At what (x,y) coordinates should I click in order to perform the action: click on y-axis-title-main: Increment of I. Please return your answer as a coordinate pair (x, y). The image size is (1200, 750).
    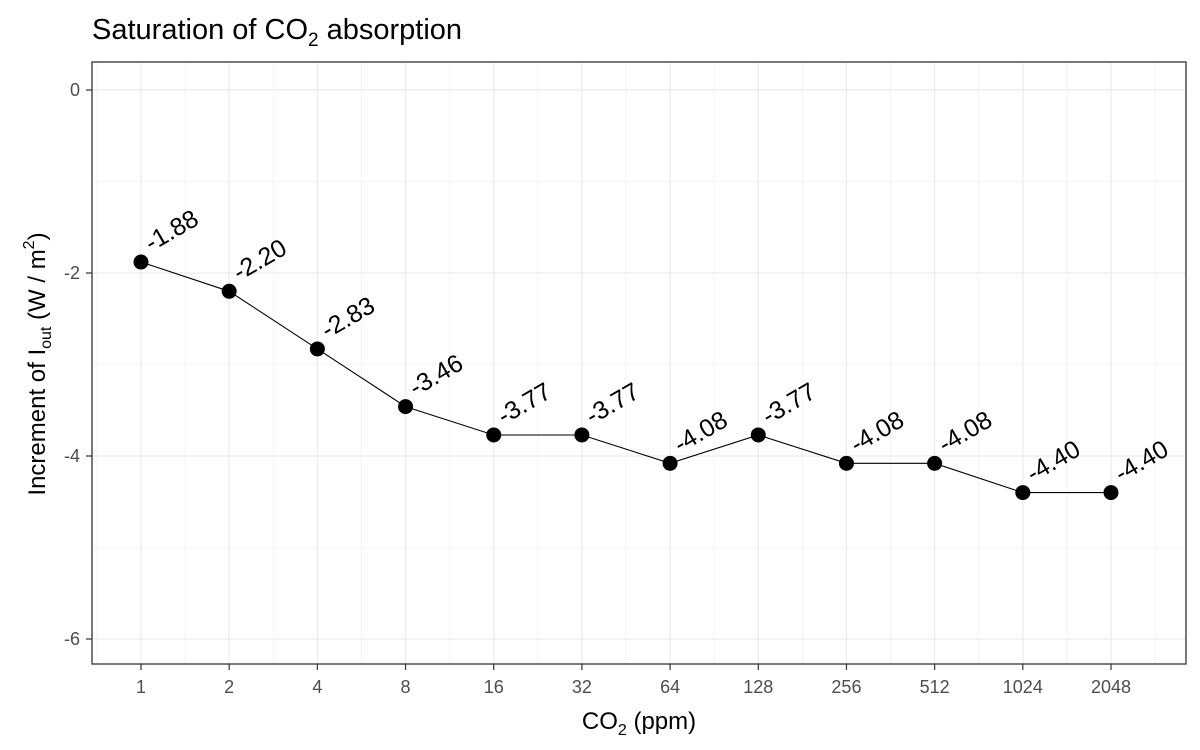
    Looking at the image, I should click on (37, 422).